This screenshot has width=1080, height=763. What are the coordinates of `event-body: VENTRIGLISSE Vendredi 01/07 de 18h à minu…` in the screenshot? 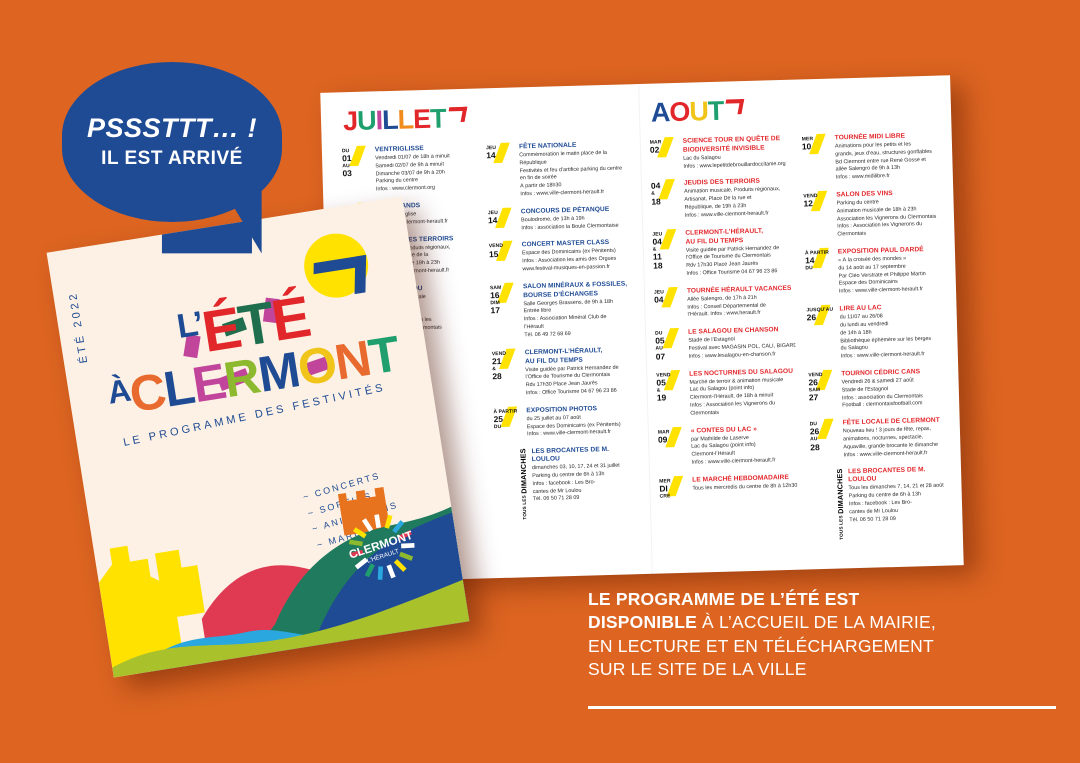 It's located at (425, 169).